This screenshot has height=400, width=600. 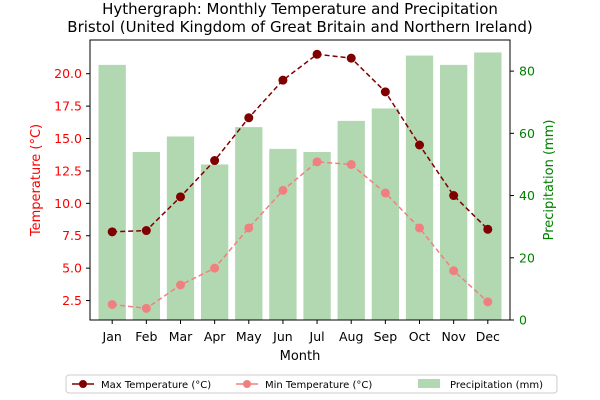 What do you see at coordinates (453, 336) in the screenshot?
I see `x-tick-label-nov: Nov` at bounding box center [453, 336].